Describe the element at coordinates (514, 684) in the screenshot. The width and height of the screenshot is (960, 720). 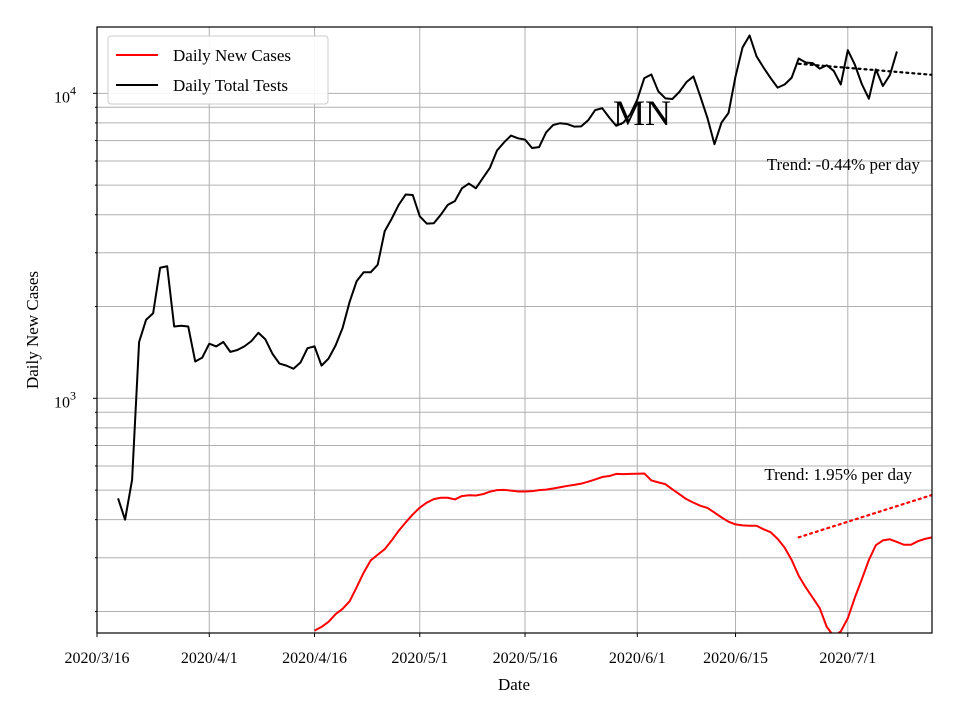
I see `x-axis-label: Date` at that location.